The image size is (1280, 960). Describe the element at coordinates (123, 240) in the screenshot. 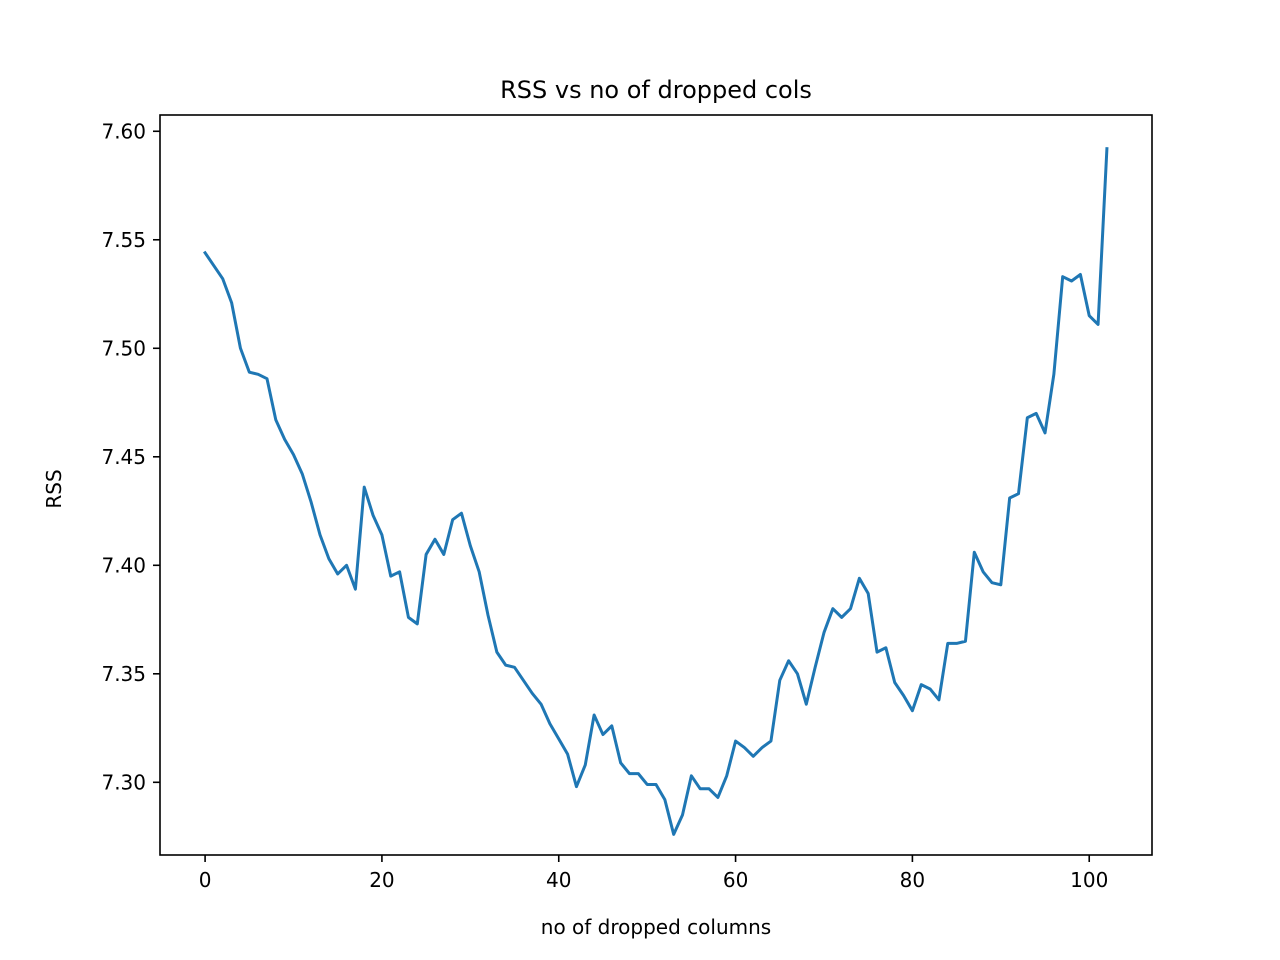

I see `y-tick-label: 7.55` at that location.